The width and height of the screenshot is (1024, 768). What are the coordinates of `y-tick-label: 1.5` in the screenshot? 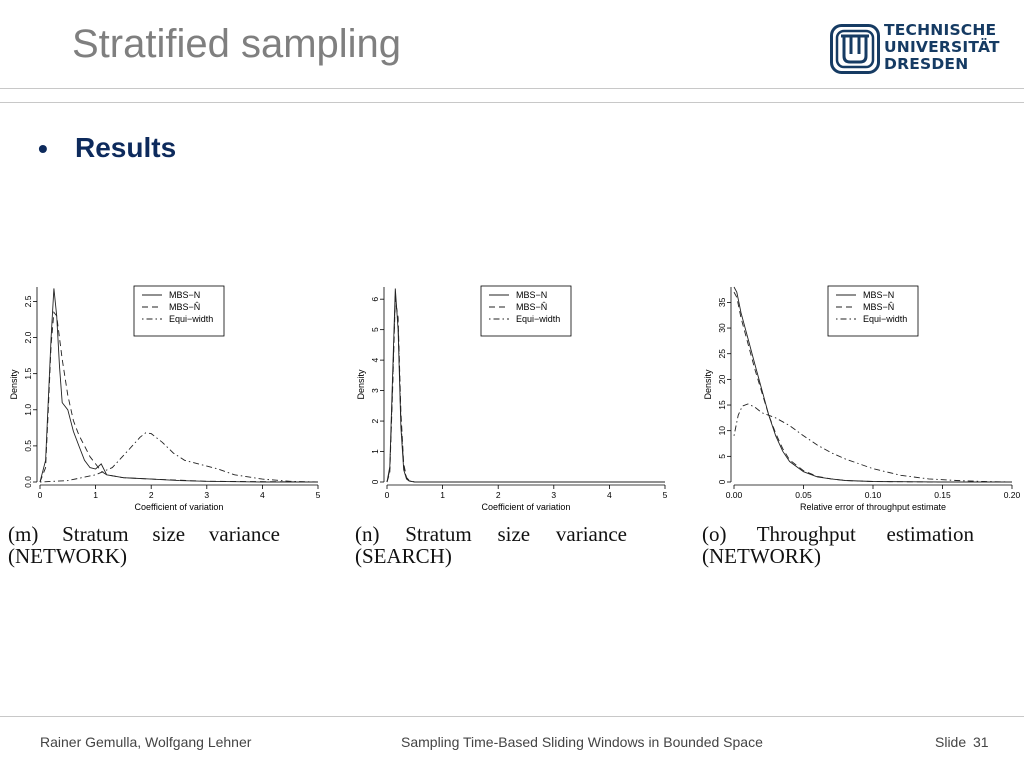 It's located at (28, 373).